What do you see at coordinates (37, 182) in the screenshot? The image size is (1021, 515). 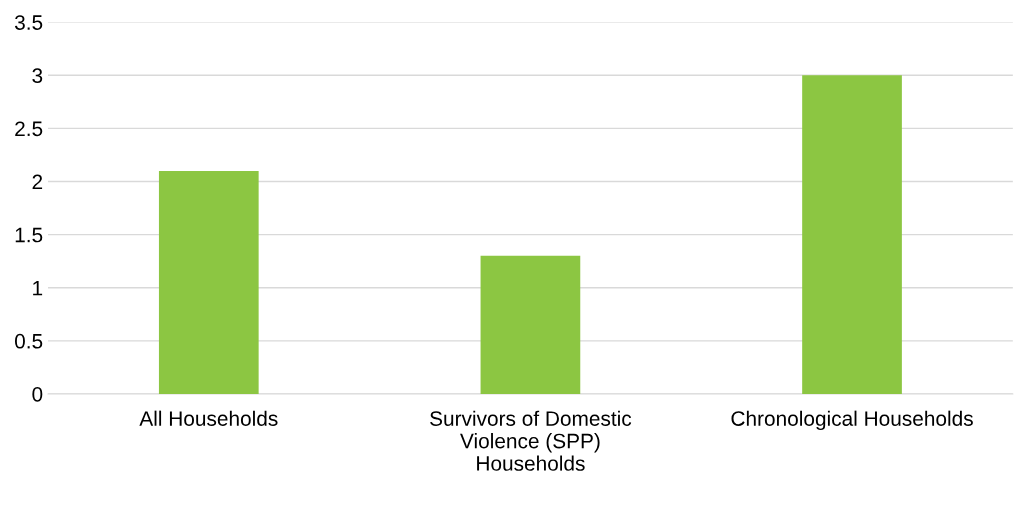 I see `y-tick-label: 2` at bounding box center [37, 182].